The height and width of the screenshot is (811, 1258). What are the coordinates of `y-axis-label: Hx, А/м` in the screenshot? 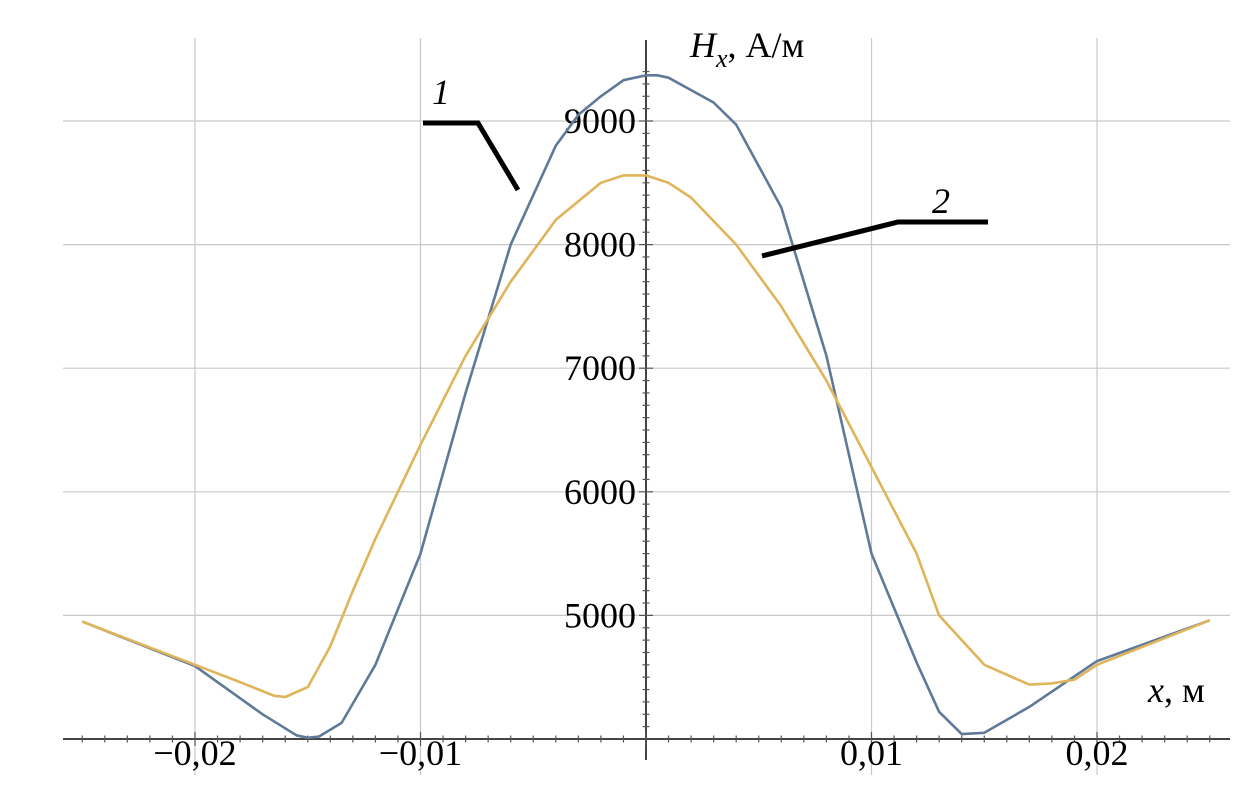 It's located at (746, 49).